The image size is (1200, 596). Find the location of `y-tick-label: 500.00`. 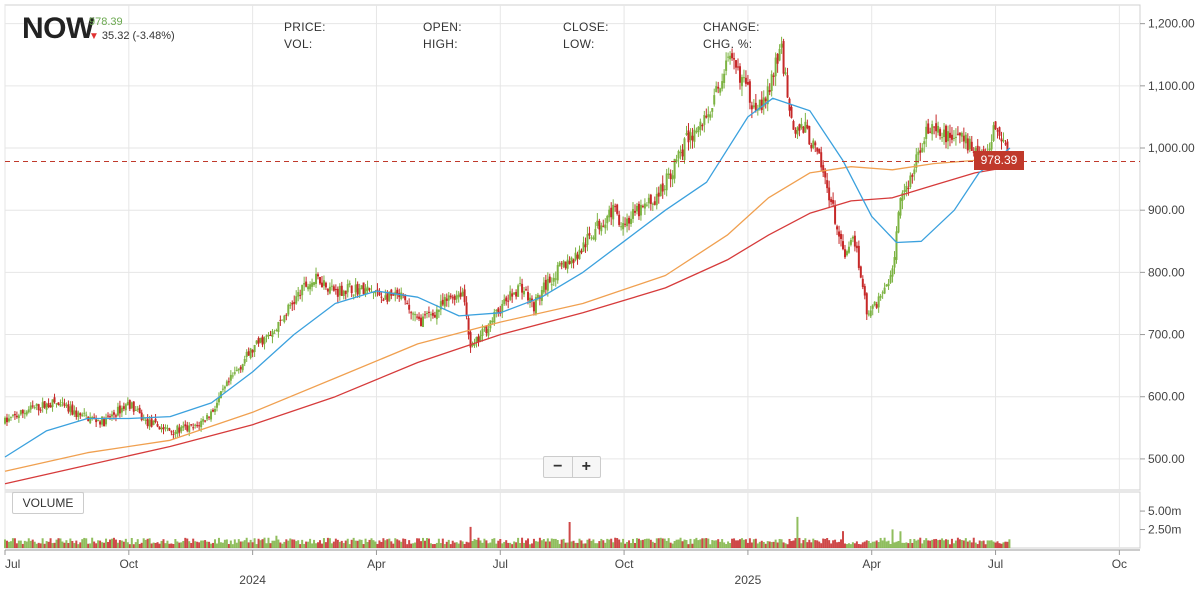

y-tick-label: 500.00 is located at coordinates (1166, 459).